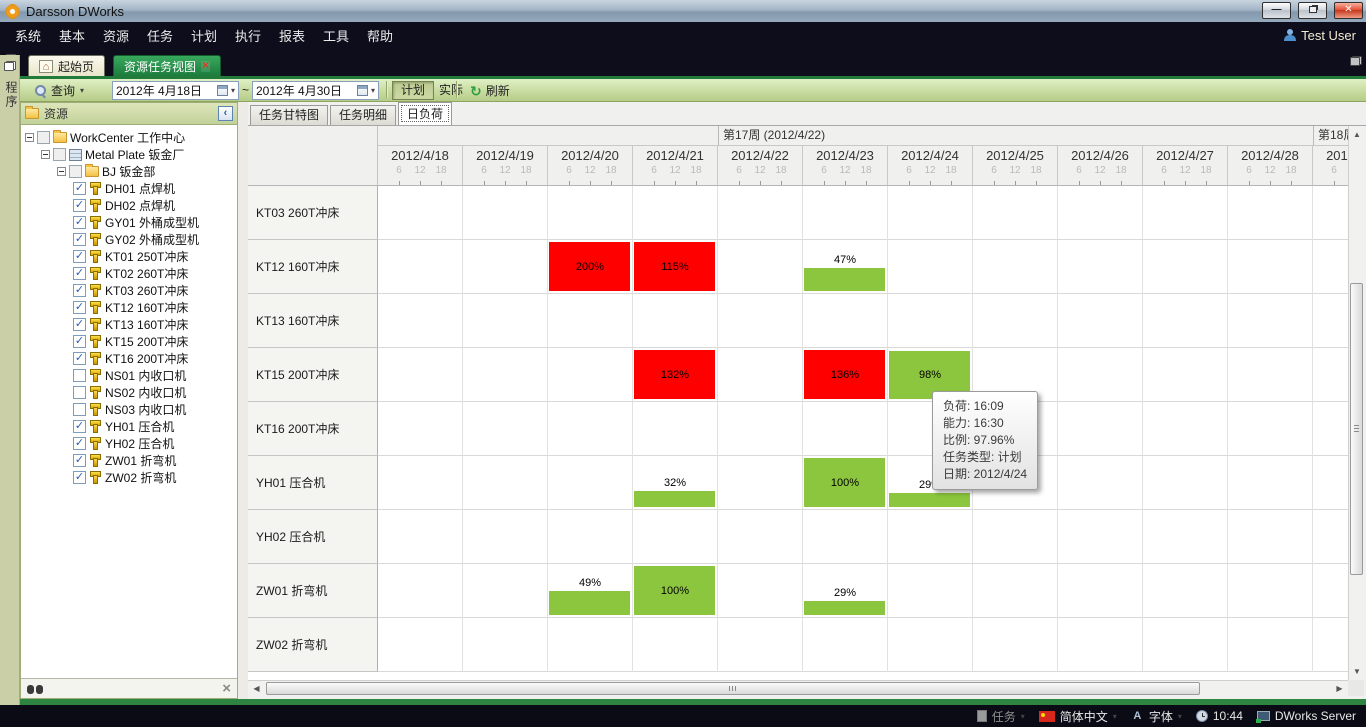 This screenshot has height=727, width=1366. I want to click on collapse-panel-button: ‹, so click(225, 113).